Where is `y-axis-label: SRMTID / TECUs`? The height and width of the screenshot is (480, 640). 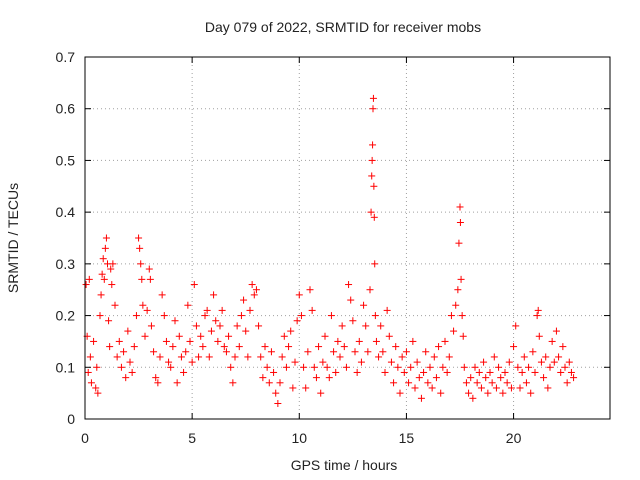 y-axis-label: SRMTID / TECUs is located at coordinates (13, 238).